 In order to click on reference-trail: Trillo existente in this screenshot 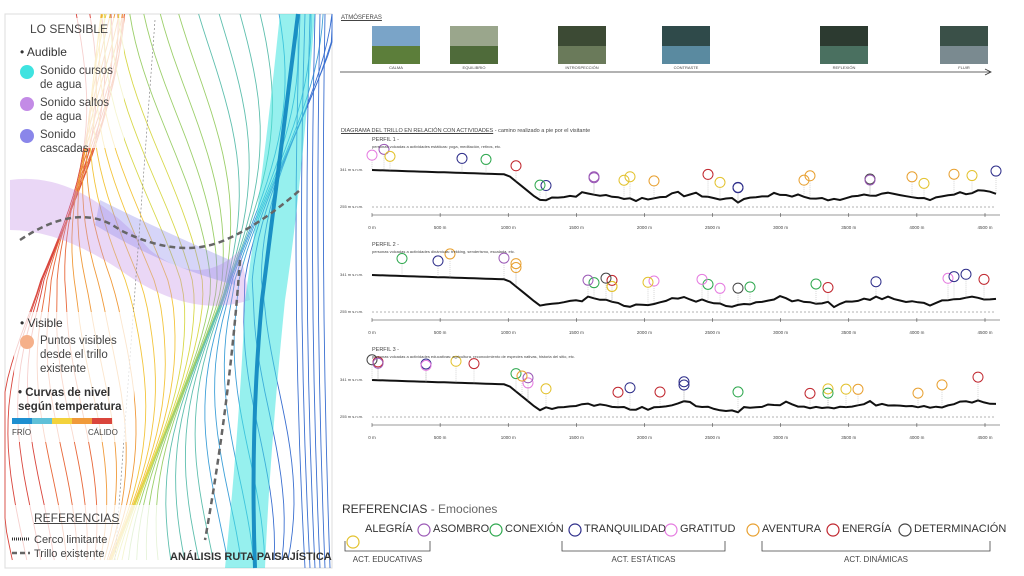, I will do `click(69, 554)`.